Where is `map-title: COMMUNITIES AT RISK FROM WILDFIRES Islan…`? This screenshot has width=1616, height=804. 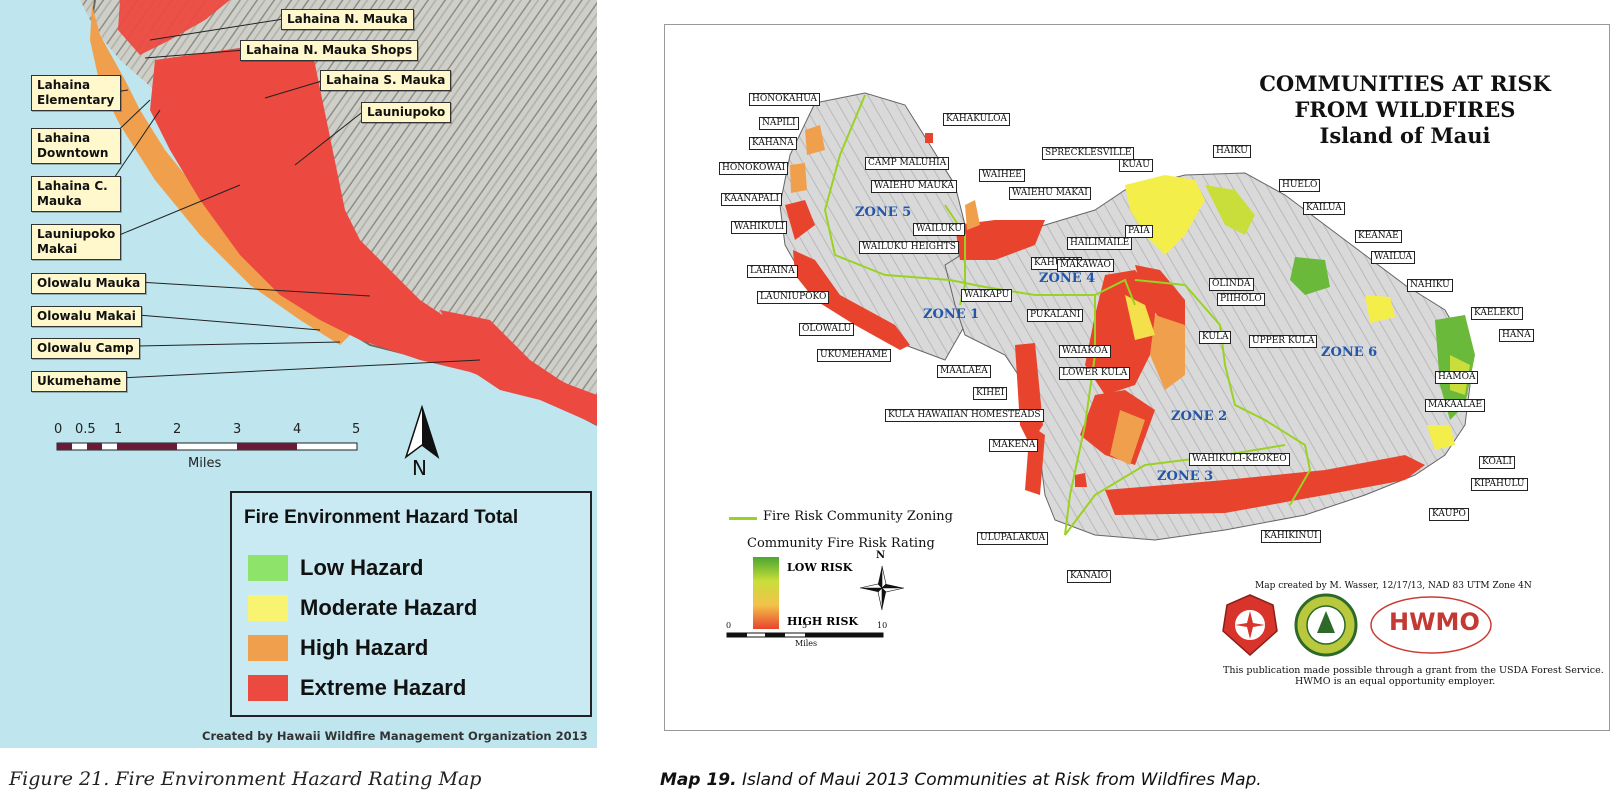
map-title: COMMUNITIES AT RISK FROM WILDFIRES Islan… is located at coordinates (1405, 110).